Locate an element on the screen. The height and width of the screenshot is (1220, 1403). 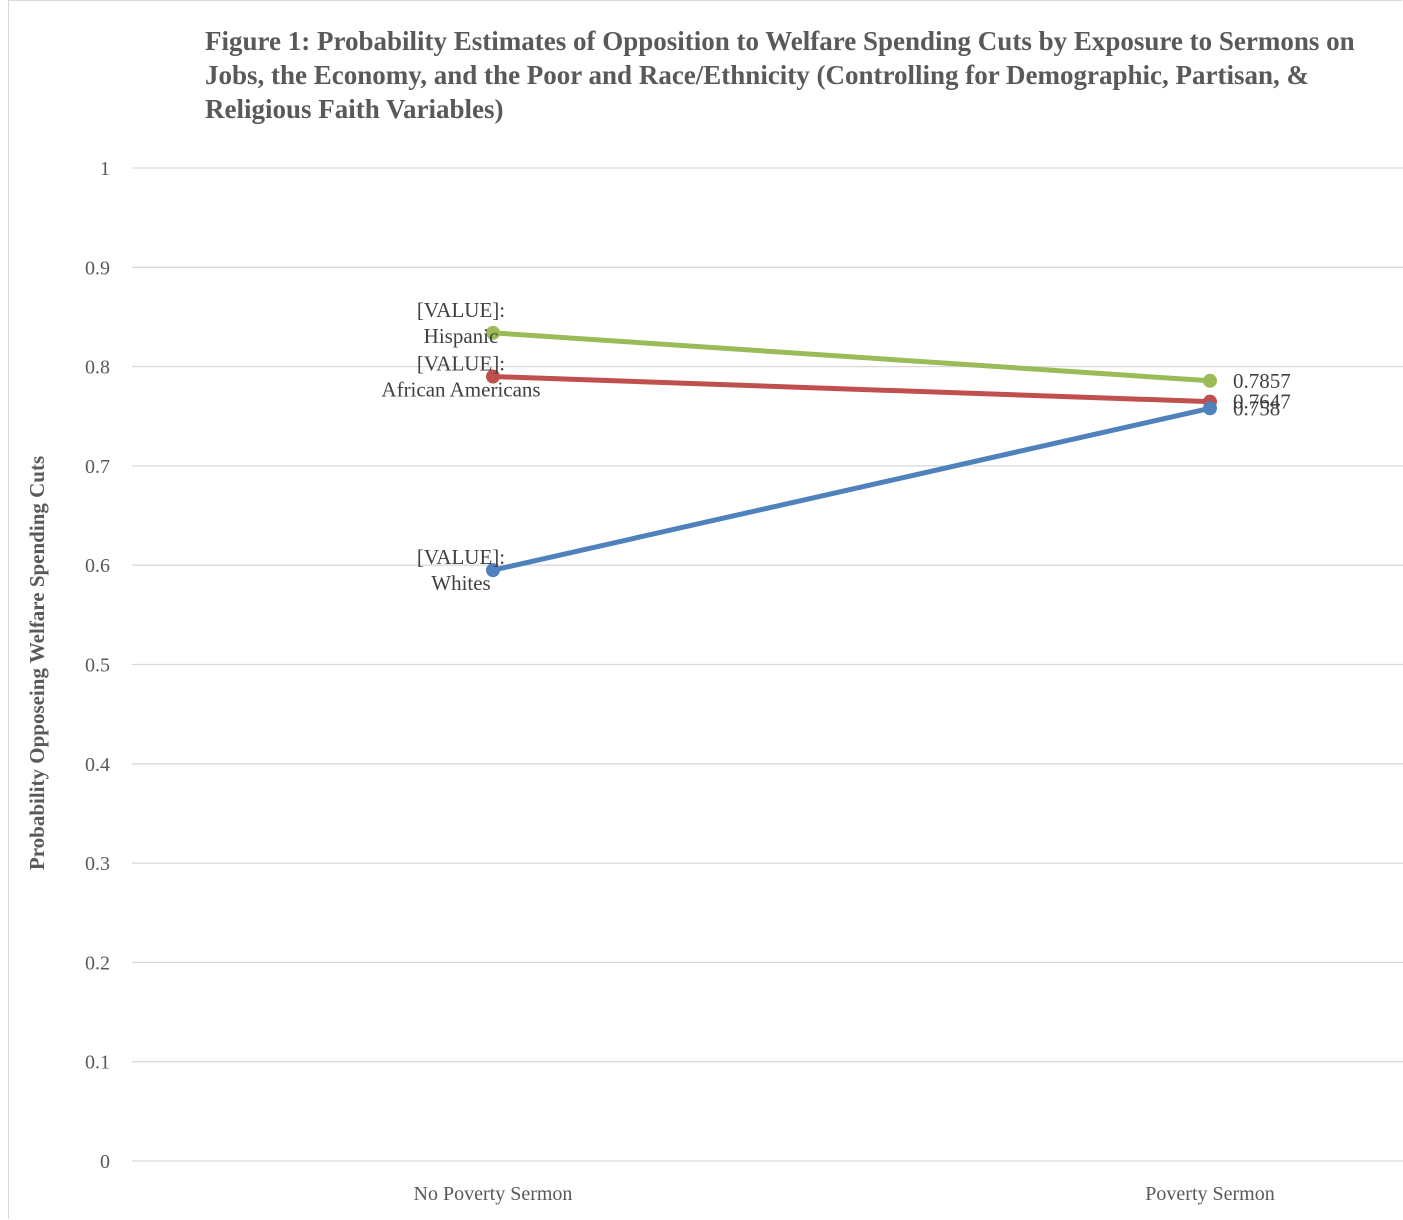
data-label: [VALUE]: Hispanic is located at coordinates (461, 323).